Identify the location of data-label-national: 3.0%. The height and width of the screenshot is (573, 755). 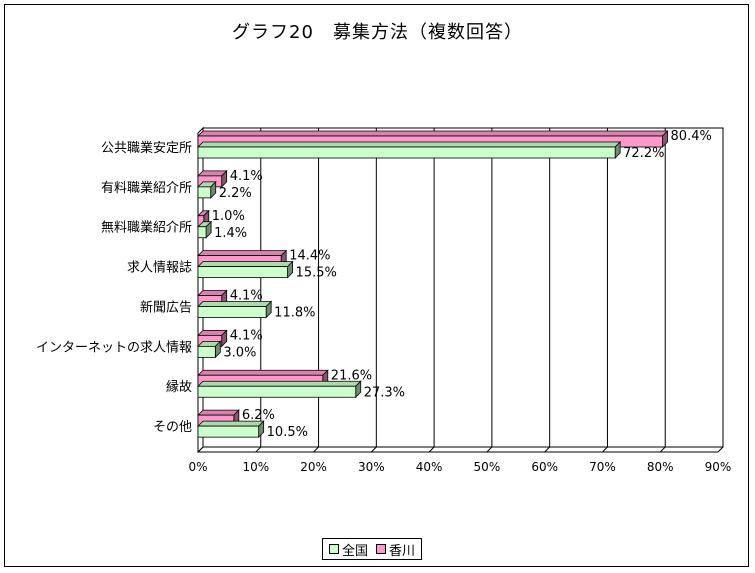
(239, 352).